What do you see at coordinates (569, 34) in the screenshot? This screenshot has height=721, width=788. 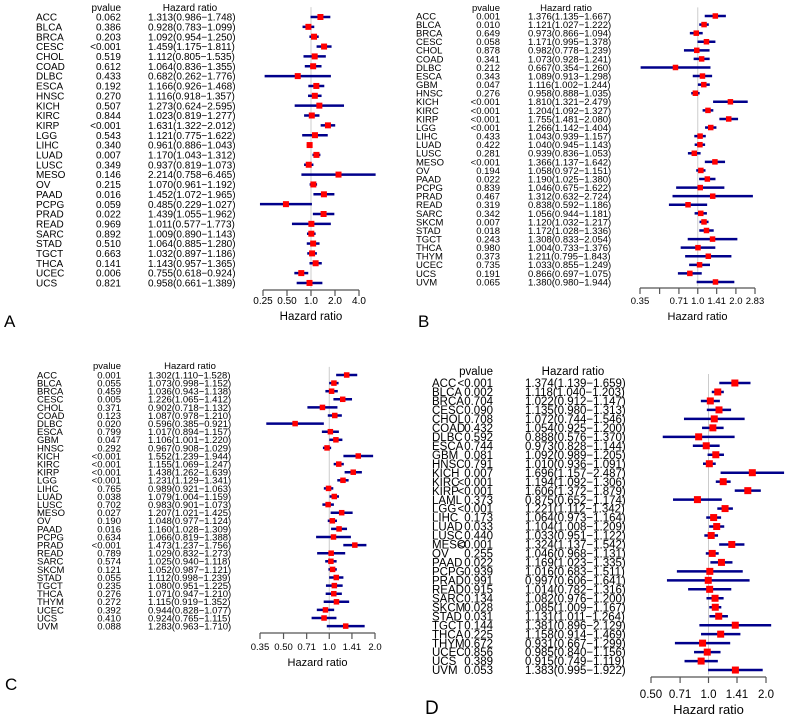 I see `hazard-ratio-text: 0.973(0.866−1.094)` at bounding box center [569, 34].